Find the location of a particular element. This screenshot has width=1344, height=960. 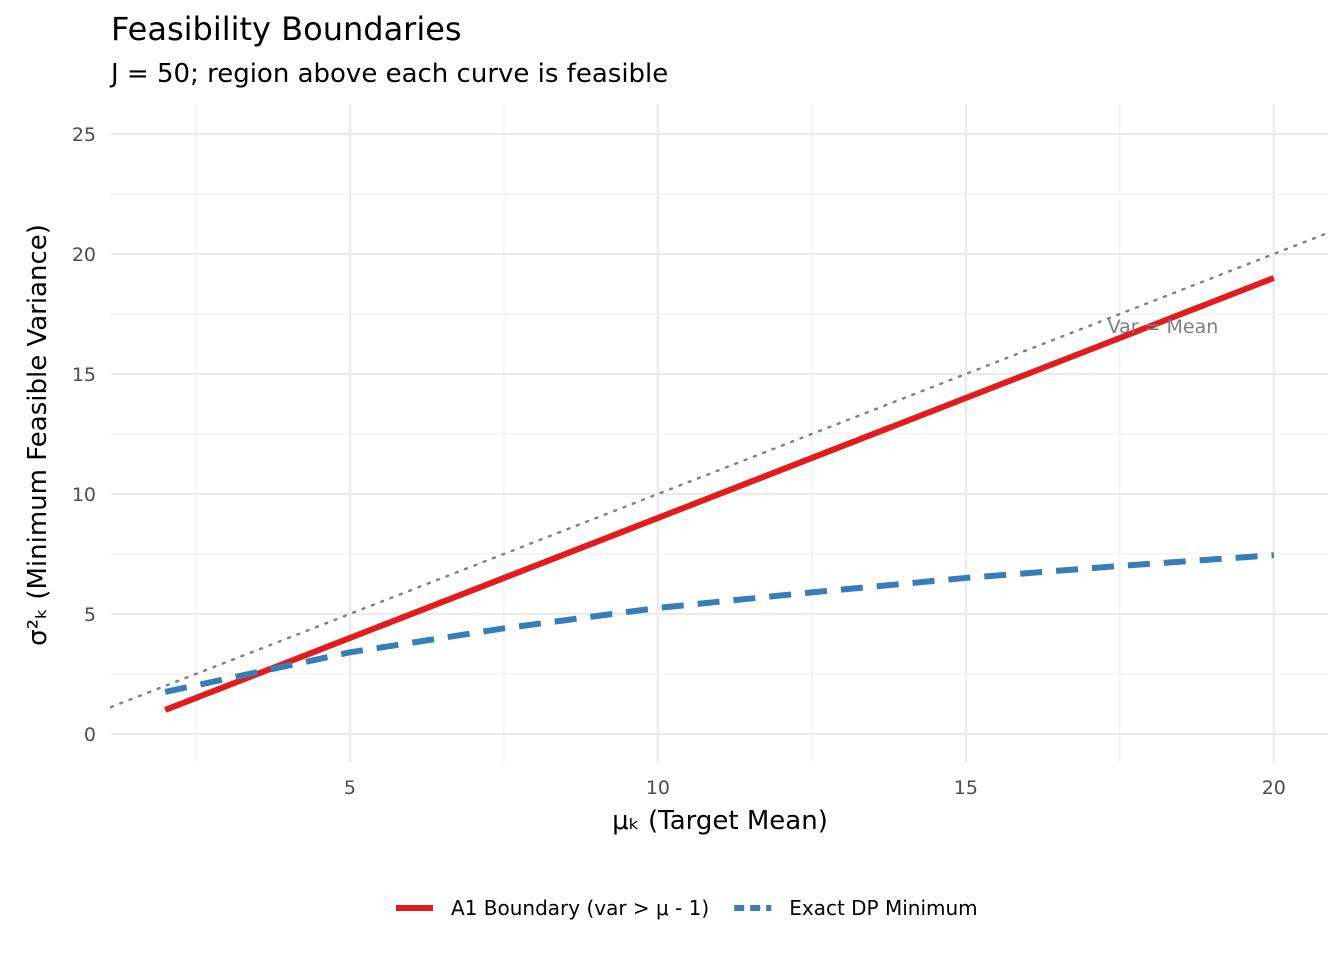

legend-label-0: A1 Boundary (var > μ - 1) is located at coordinates (580, 908).